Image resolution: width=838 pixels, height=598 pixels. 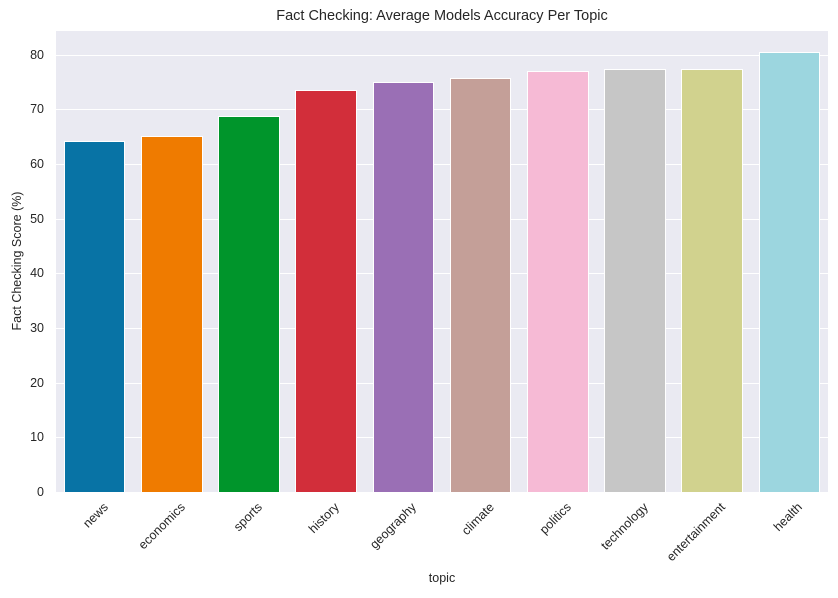 What do you see at coordinates (37, 109) in the screenshot?
I see `y-tick-label: 70` at bounding box center [37, 109].